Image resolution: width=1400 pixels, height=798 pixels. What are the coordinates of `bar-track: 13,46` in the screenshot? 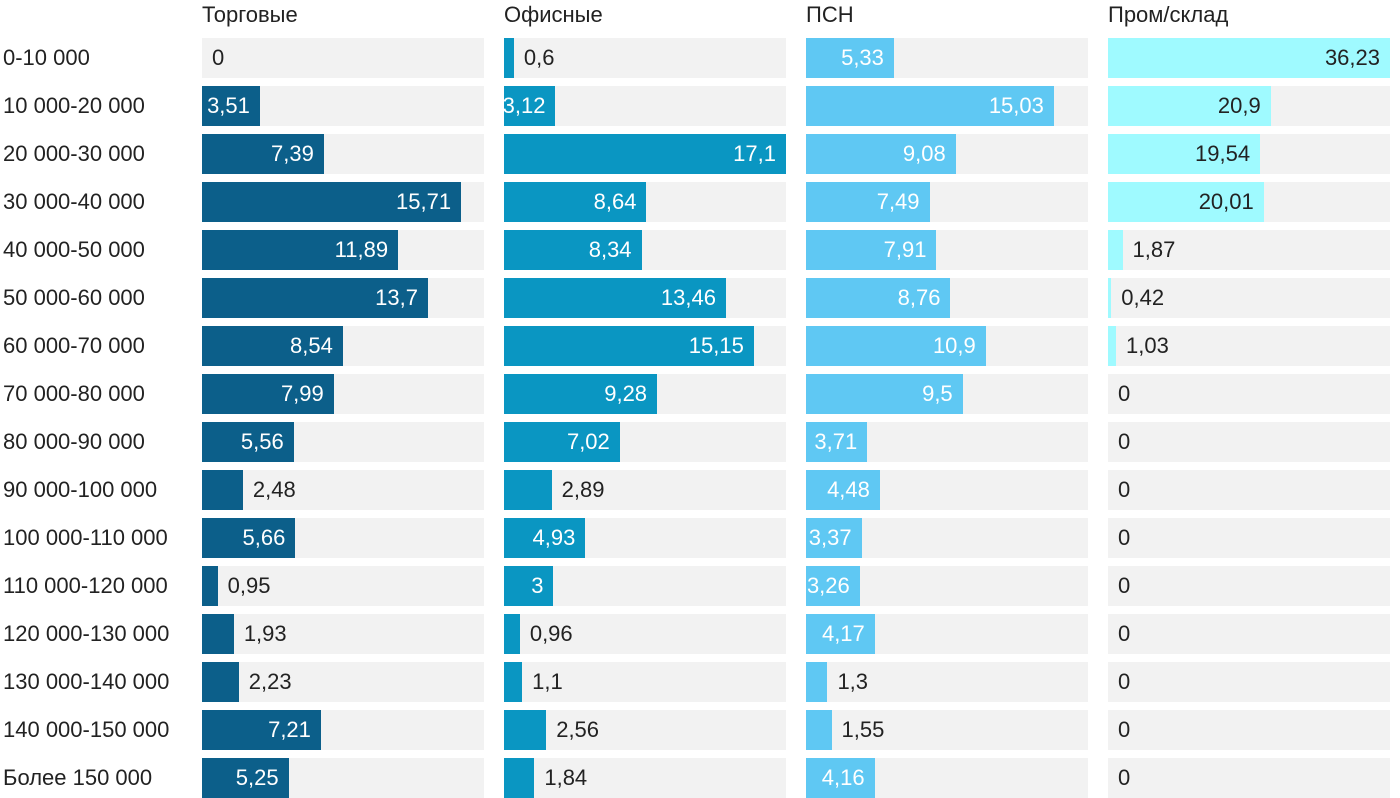 It's located at (645, 298).